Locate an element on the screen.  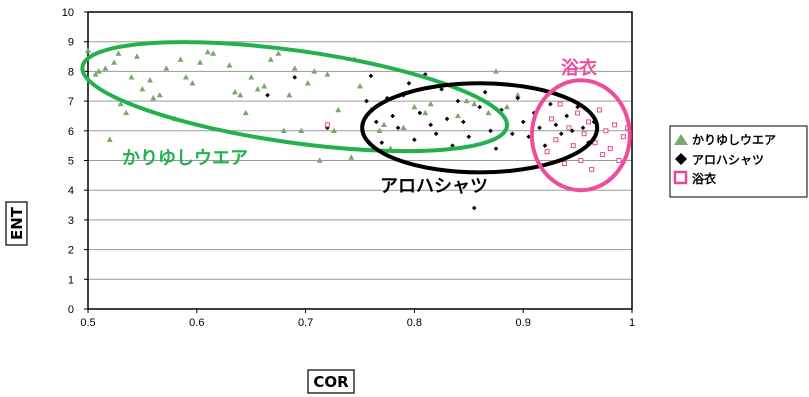
legend-label-kariyushi: かりゆしウエア is located at coordinates (734, 140).